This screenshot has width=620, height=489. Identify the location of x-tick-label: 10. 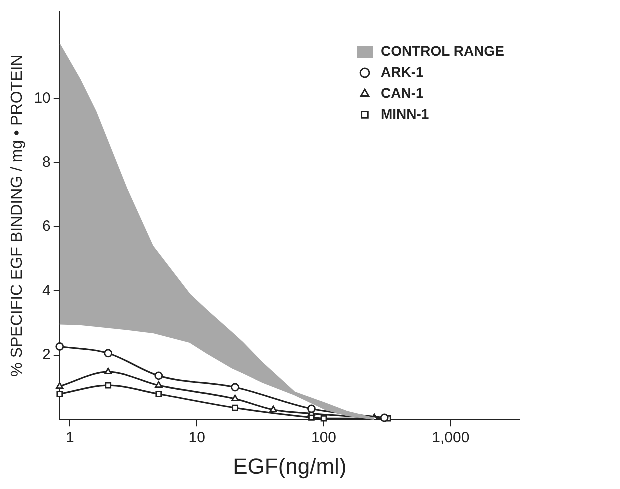
(197, 438).